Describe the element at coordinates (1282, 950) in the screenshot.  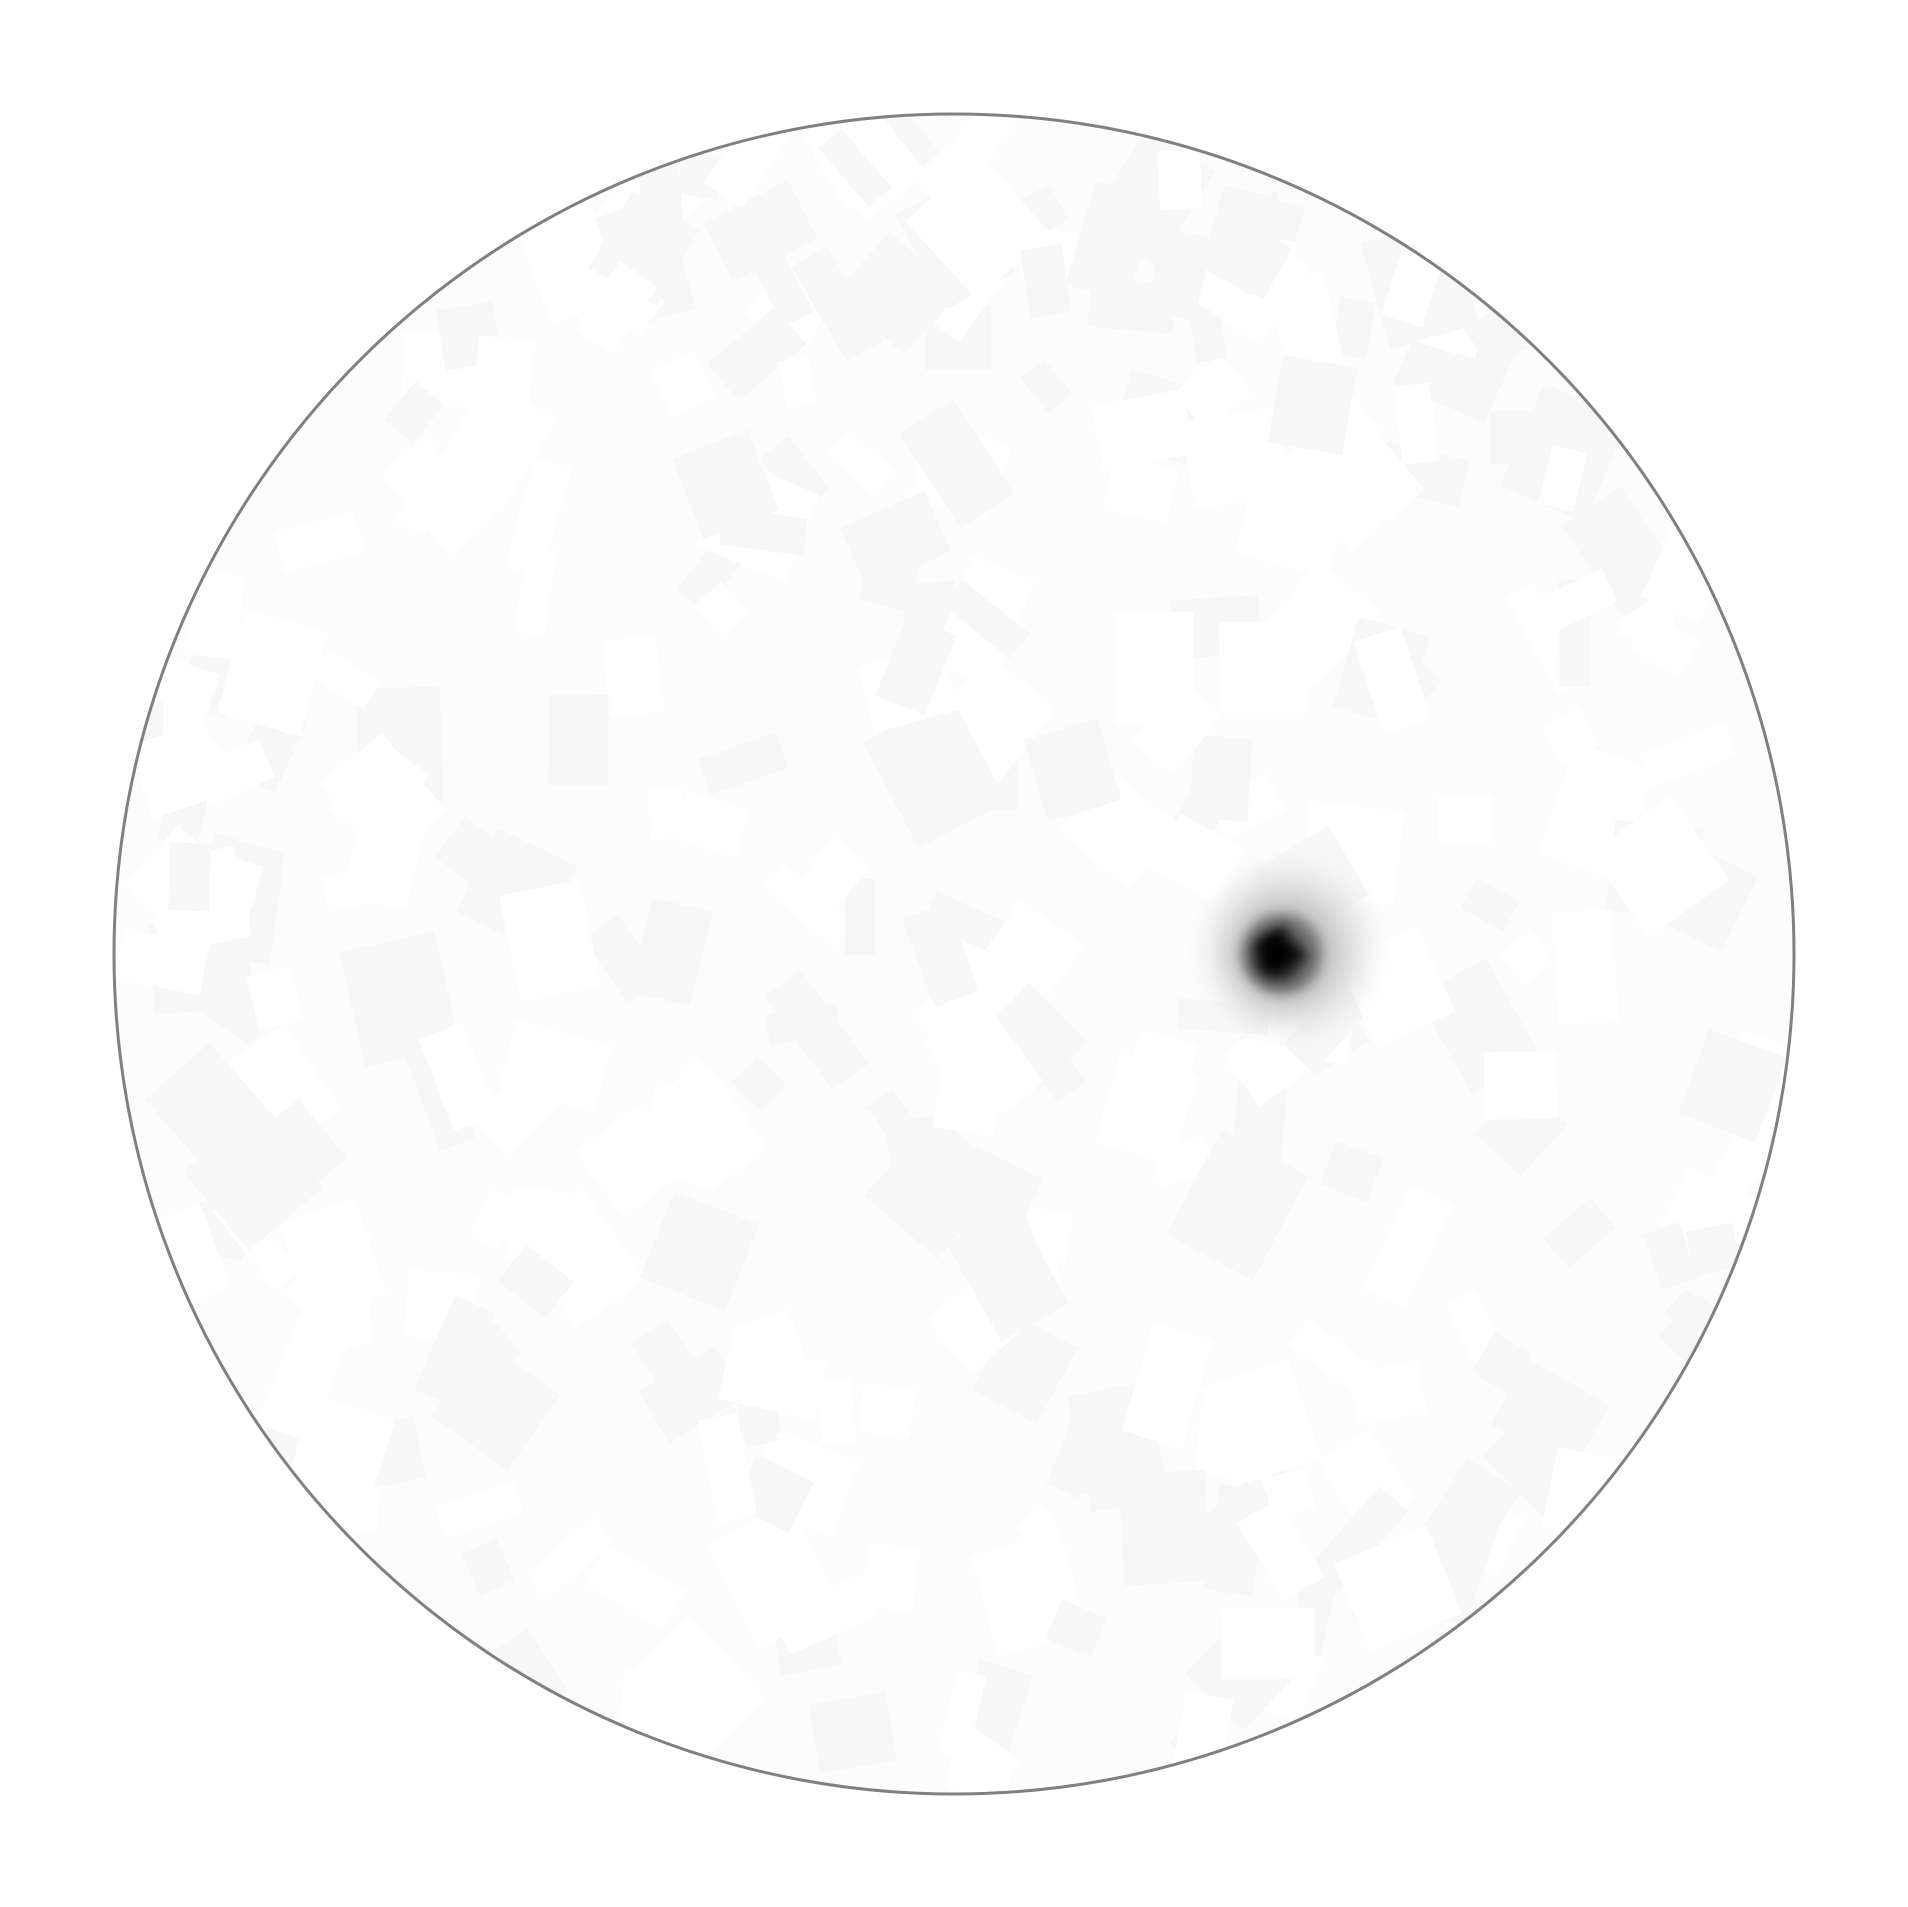
I see `hotspot-core` at that location.